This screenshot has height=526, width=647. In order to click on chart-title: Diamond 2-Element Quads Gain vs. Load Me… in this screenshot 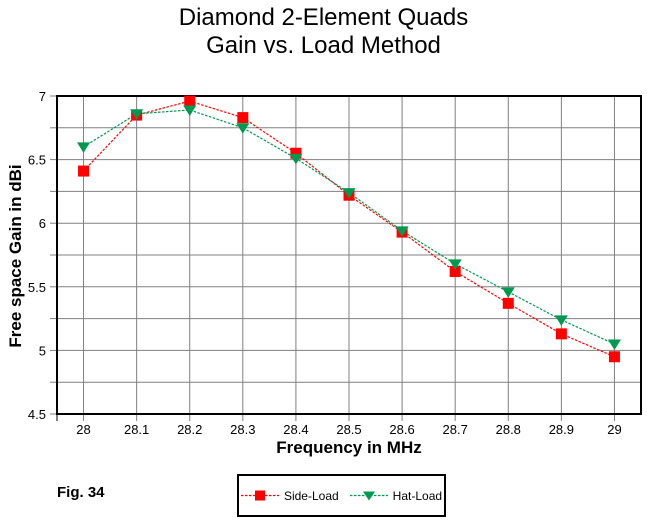, I will do `click(323, 32)`.